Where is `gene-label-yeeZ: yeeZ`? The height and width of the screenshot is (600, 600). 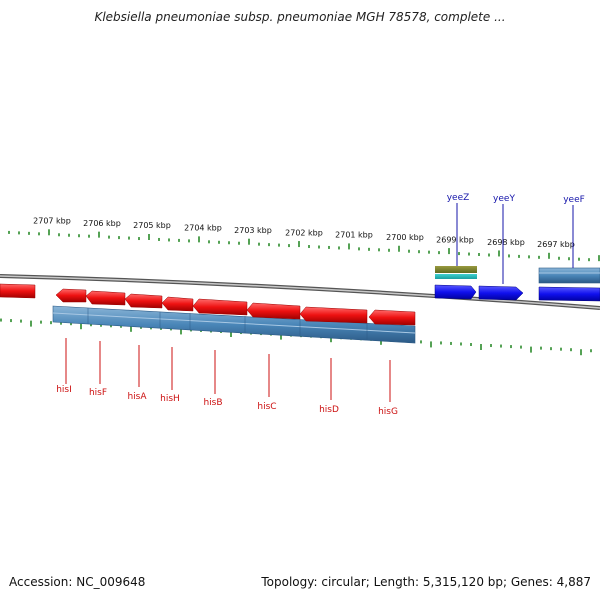
gene-label-yeeZ: yeeZ is located at coordinates (458, 198).